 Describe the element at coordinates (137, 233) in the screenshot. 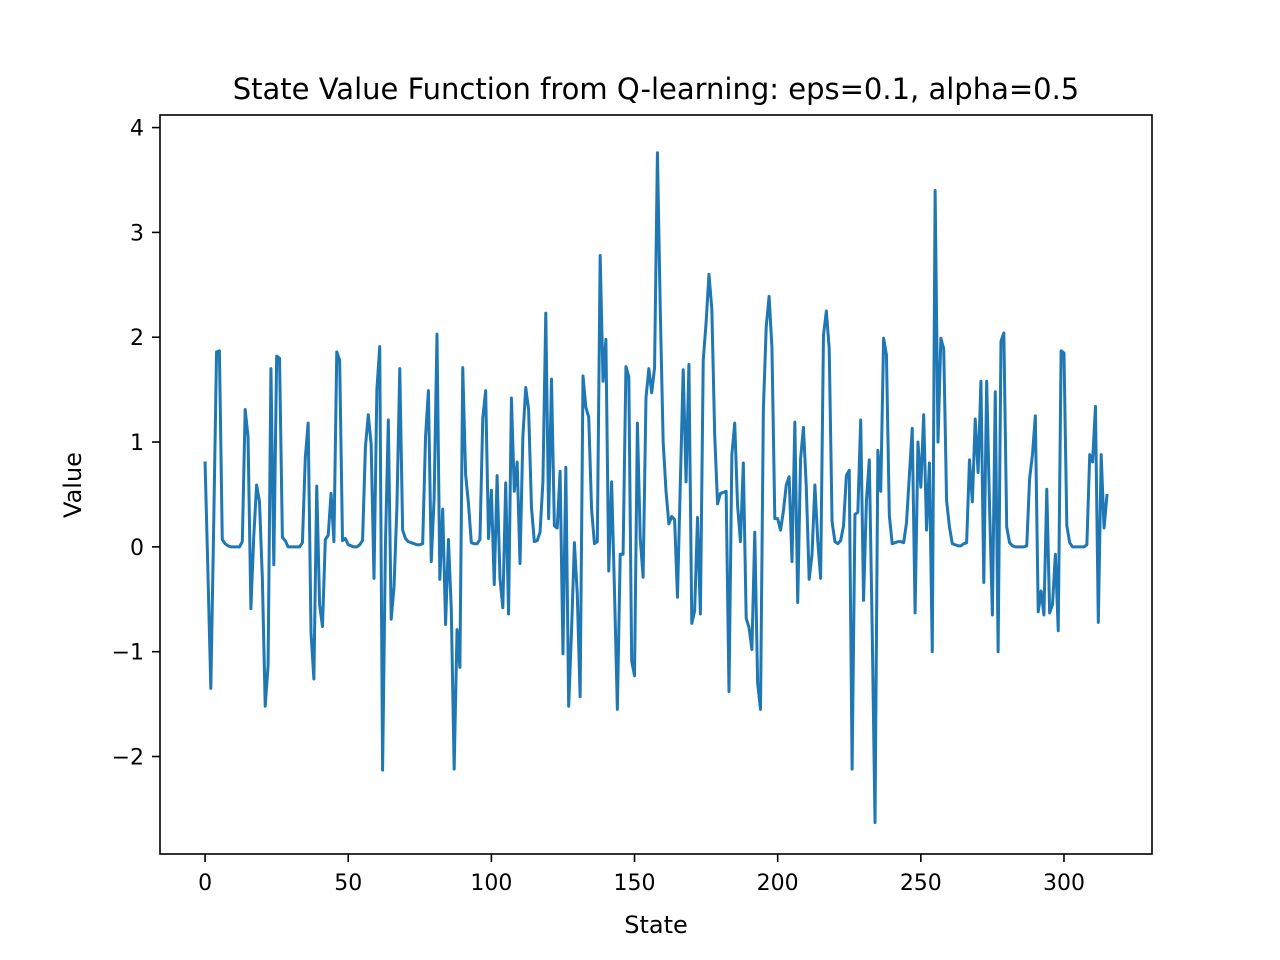

I see `y-tick-label: 3` at that location.